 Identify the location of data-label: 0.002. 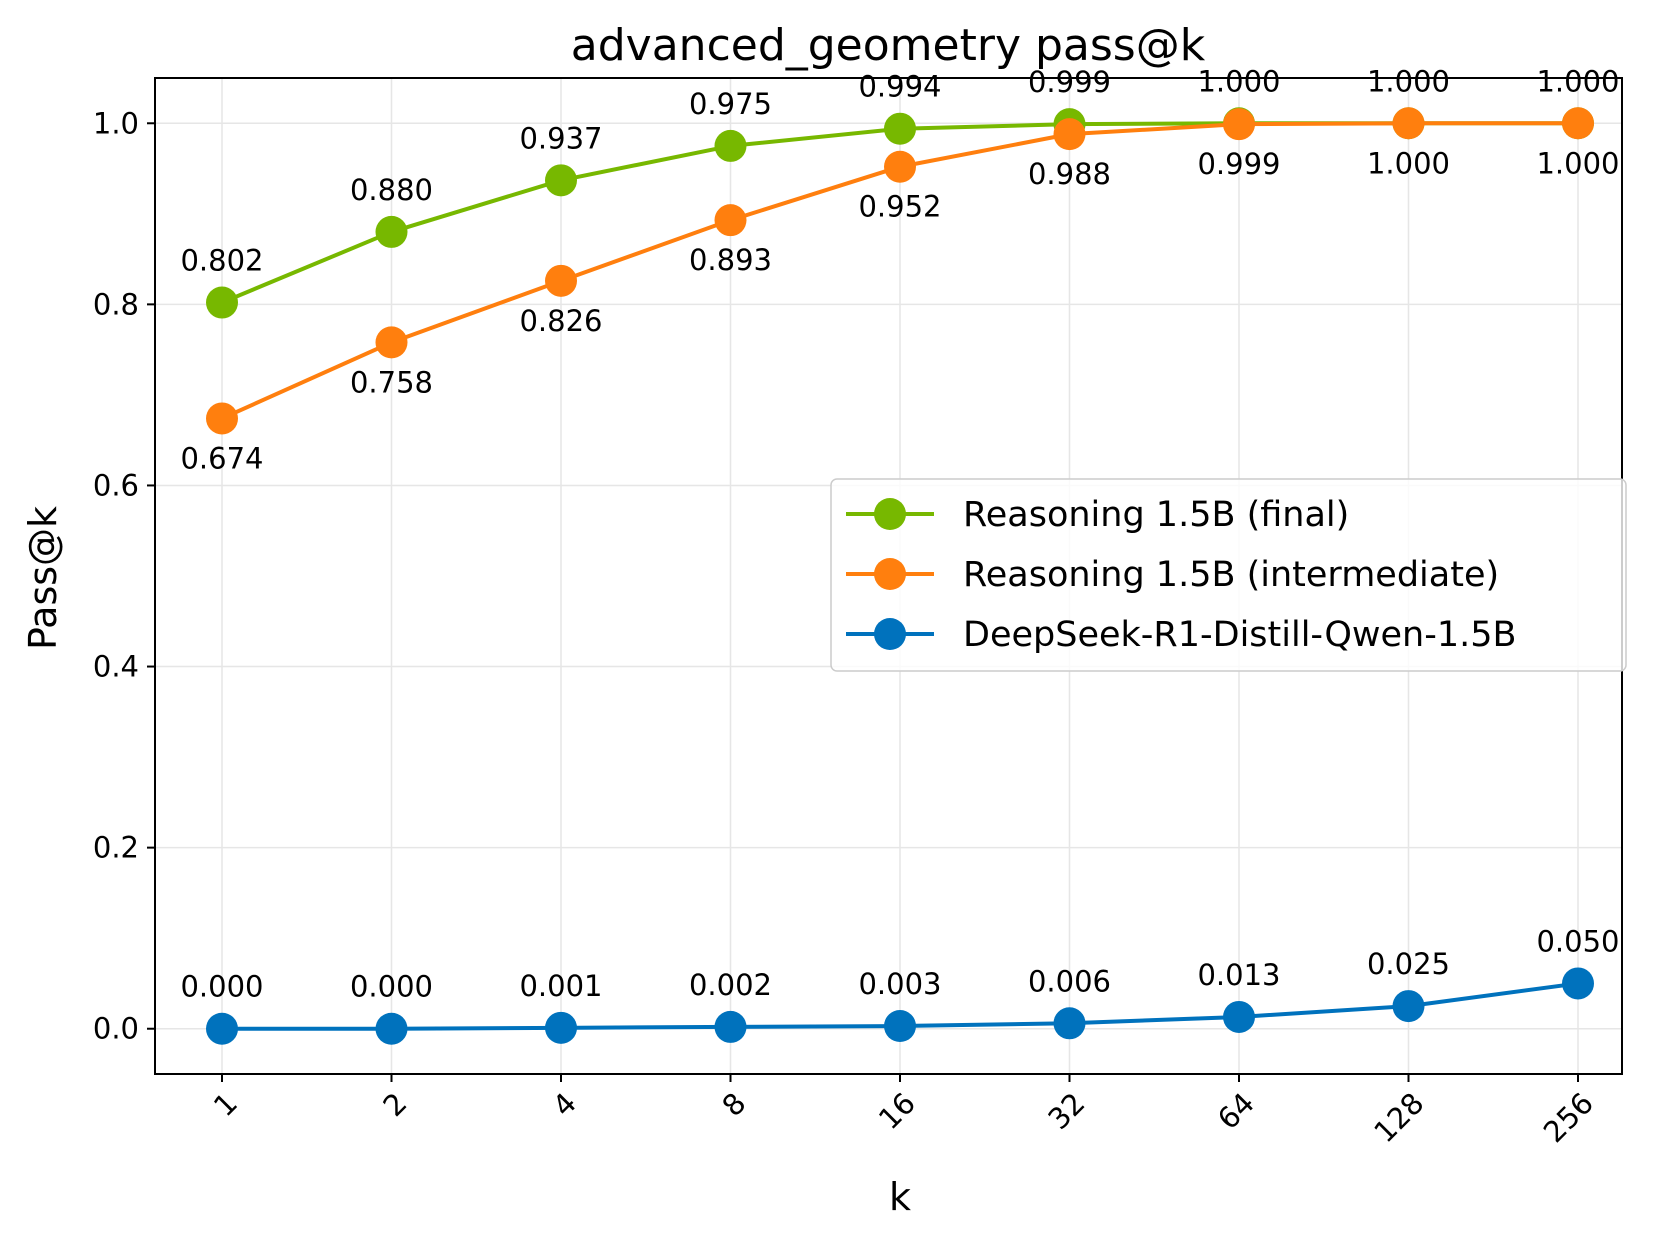
(730, 985).